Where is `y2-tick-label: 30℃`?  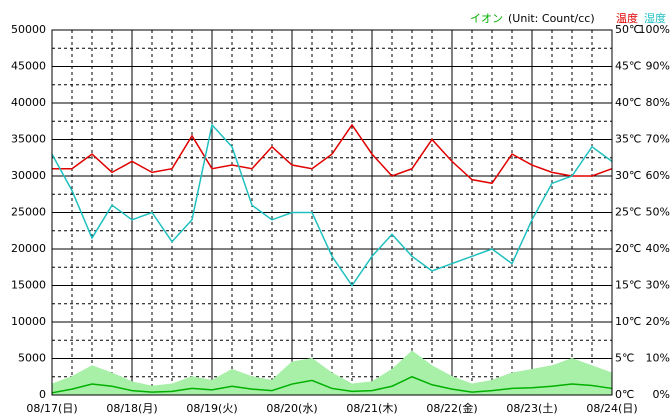
y2-tick-label: 30℃ is located at coordinates (628, 175).